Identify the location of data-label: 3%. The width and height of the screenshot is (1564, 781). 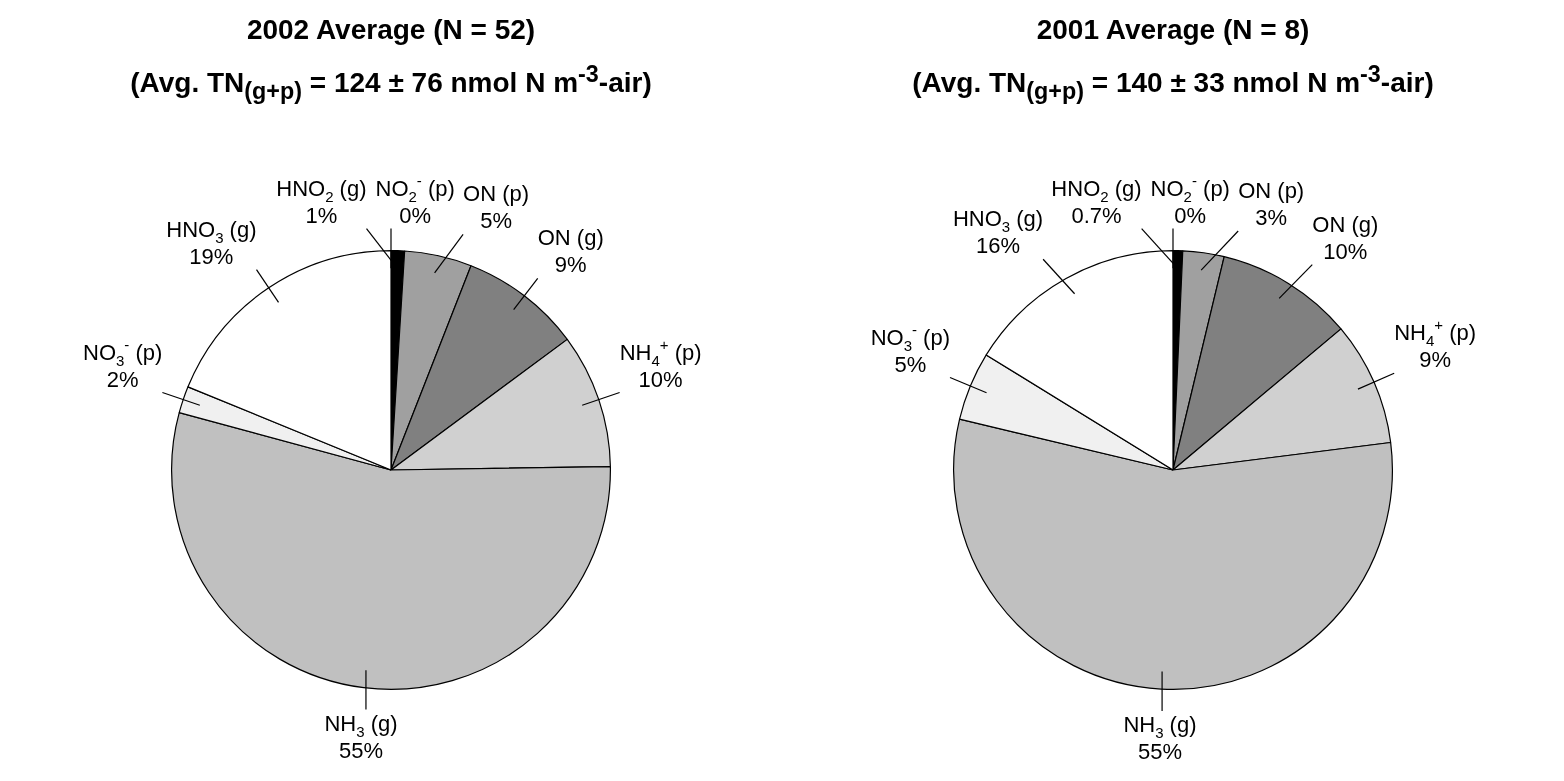
(1271, 217).